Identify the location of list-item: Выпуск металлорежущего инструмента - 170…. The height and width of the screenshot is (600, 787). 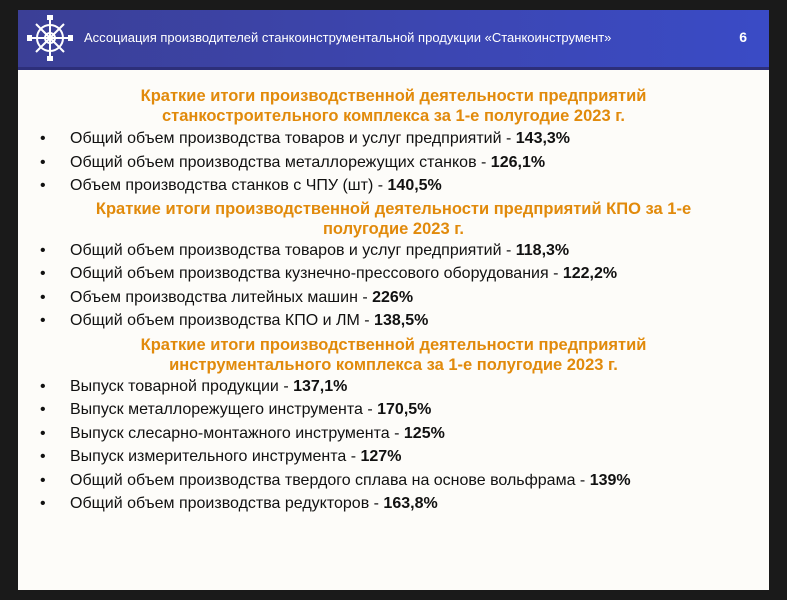
(393, 410).